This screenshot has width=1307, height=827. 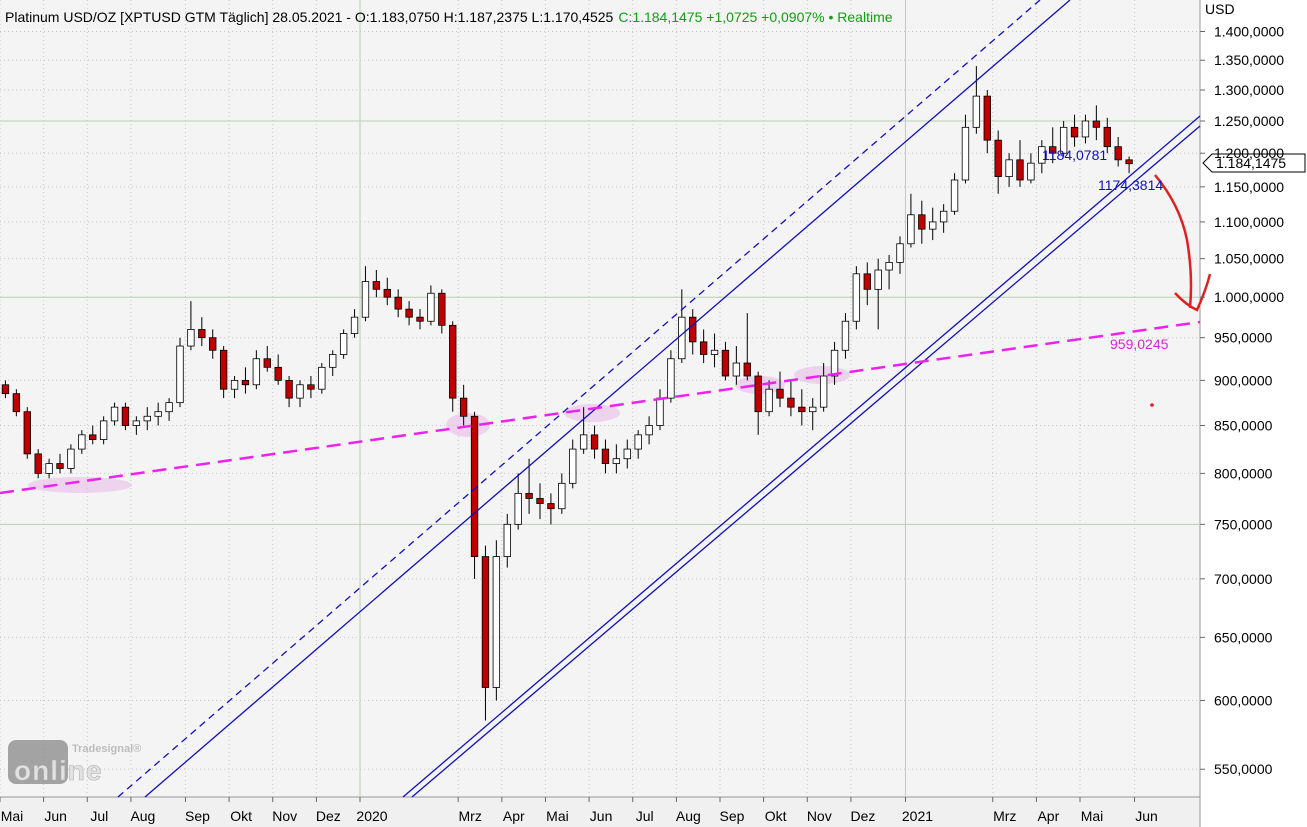 I want to click on x-tick-label: Jun, so click(x=1146, y=816).